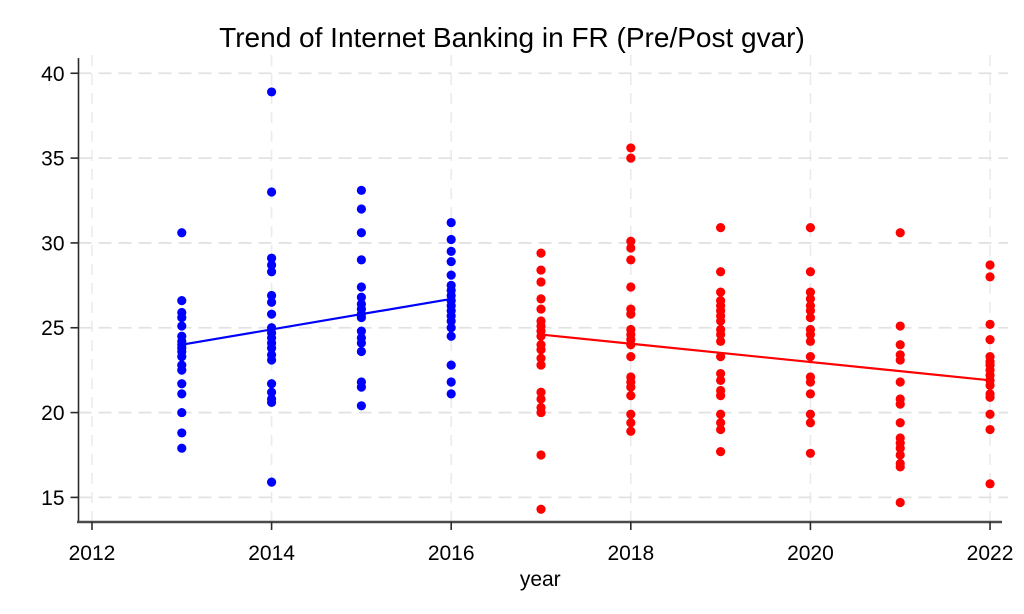 Image resolution: width=1024 pixels, height=614 pixels. What do you see at coordinates (810, 553) in the screenshot?
I see `x-tick-label: 2020` at bounding box center [810, 553].